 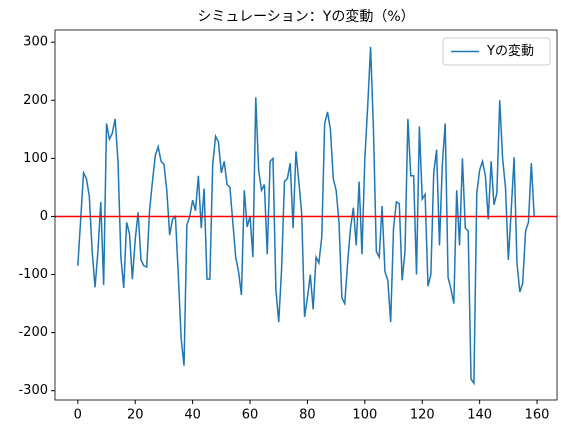 I want to click on x-tick-label: 160, so click(x=537, y=415).